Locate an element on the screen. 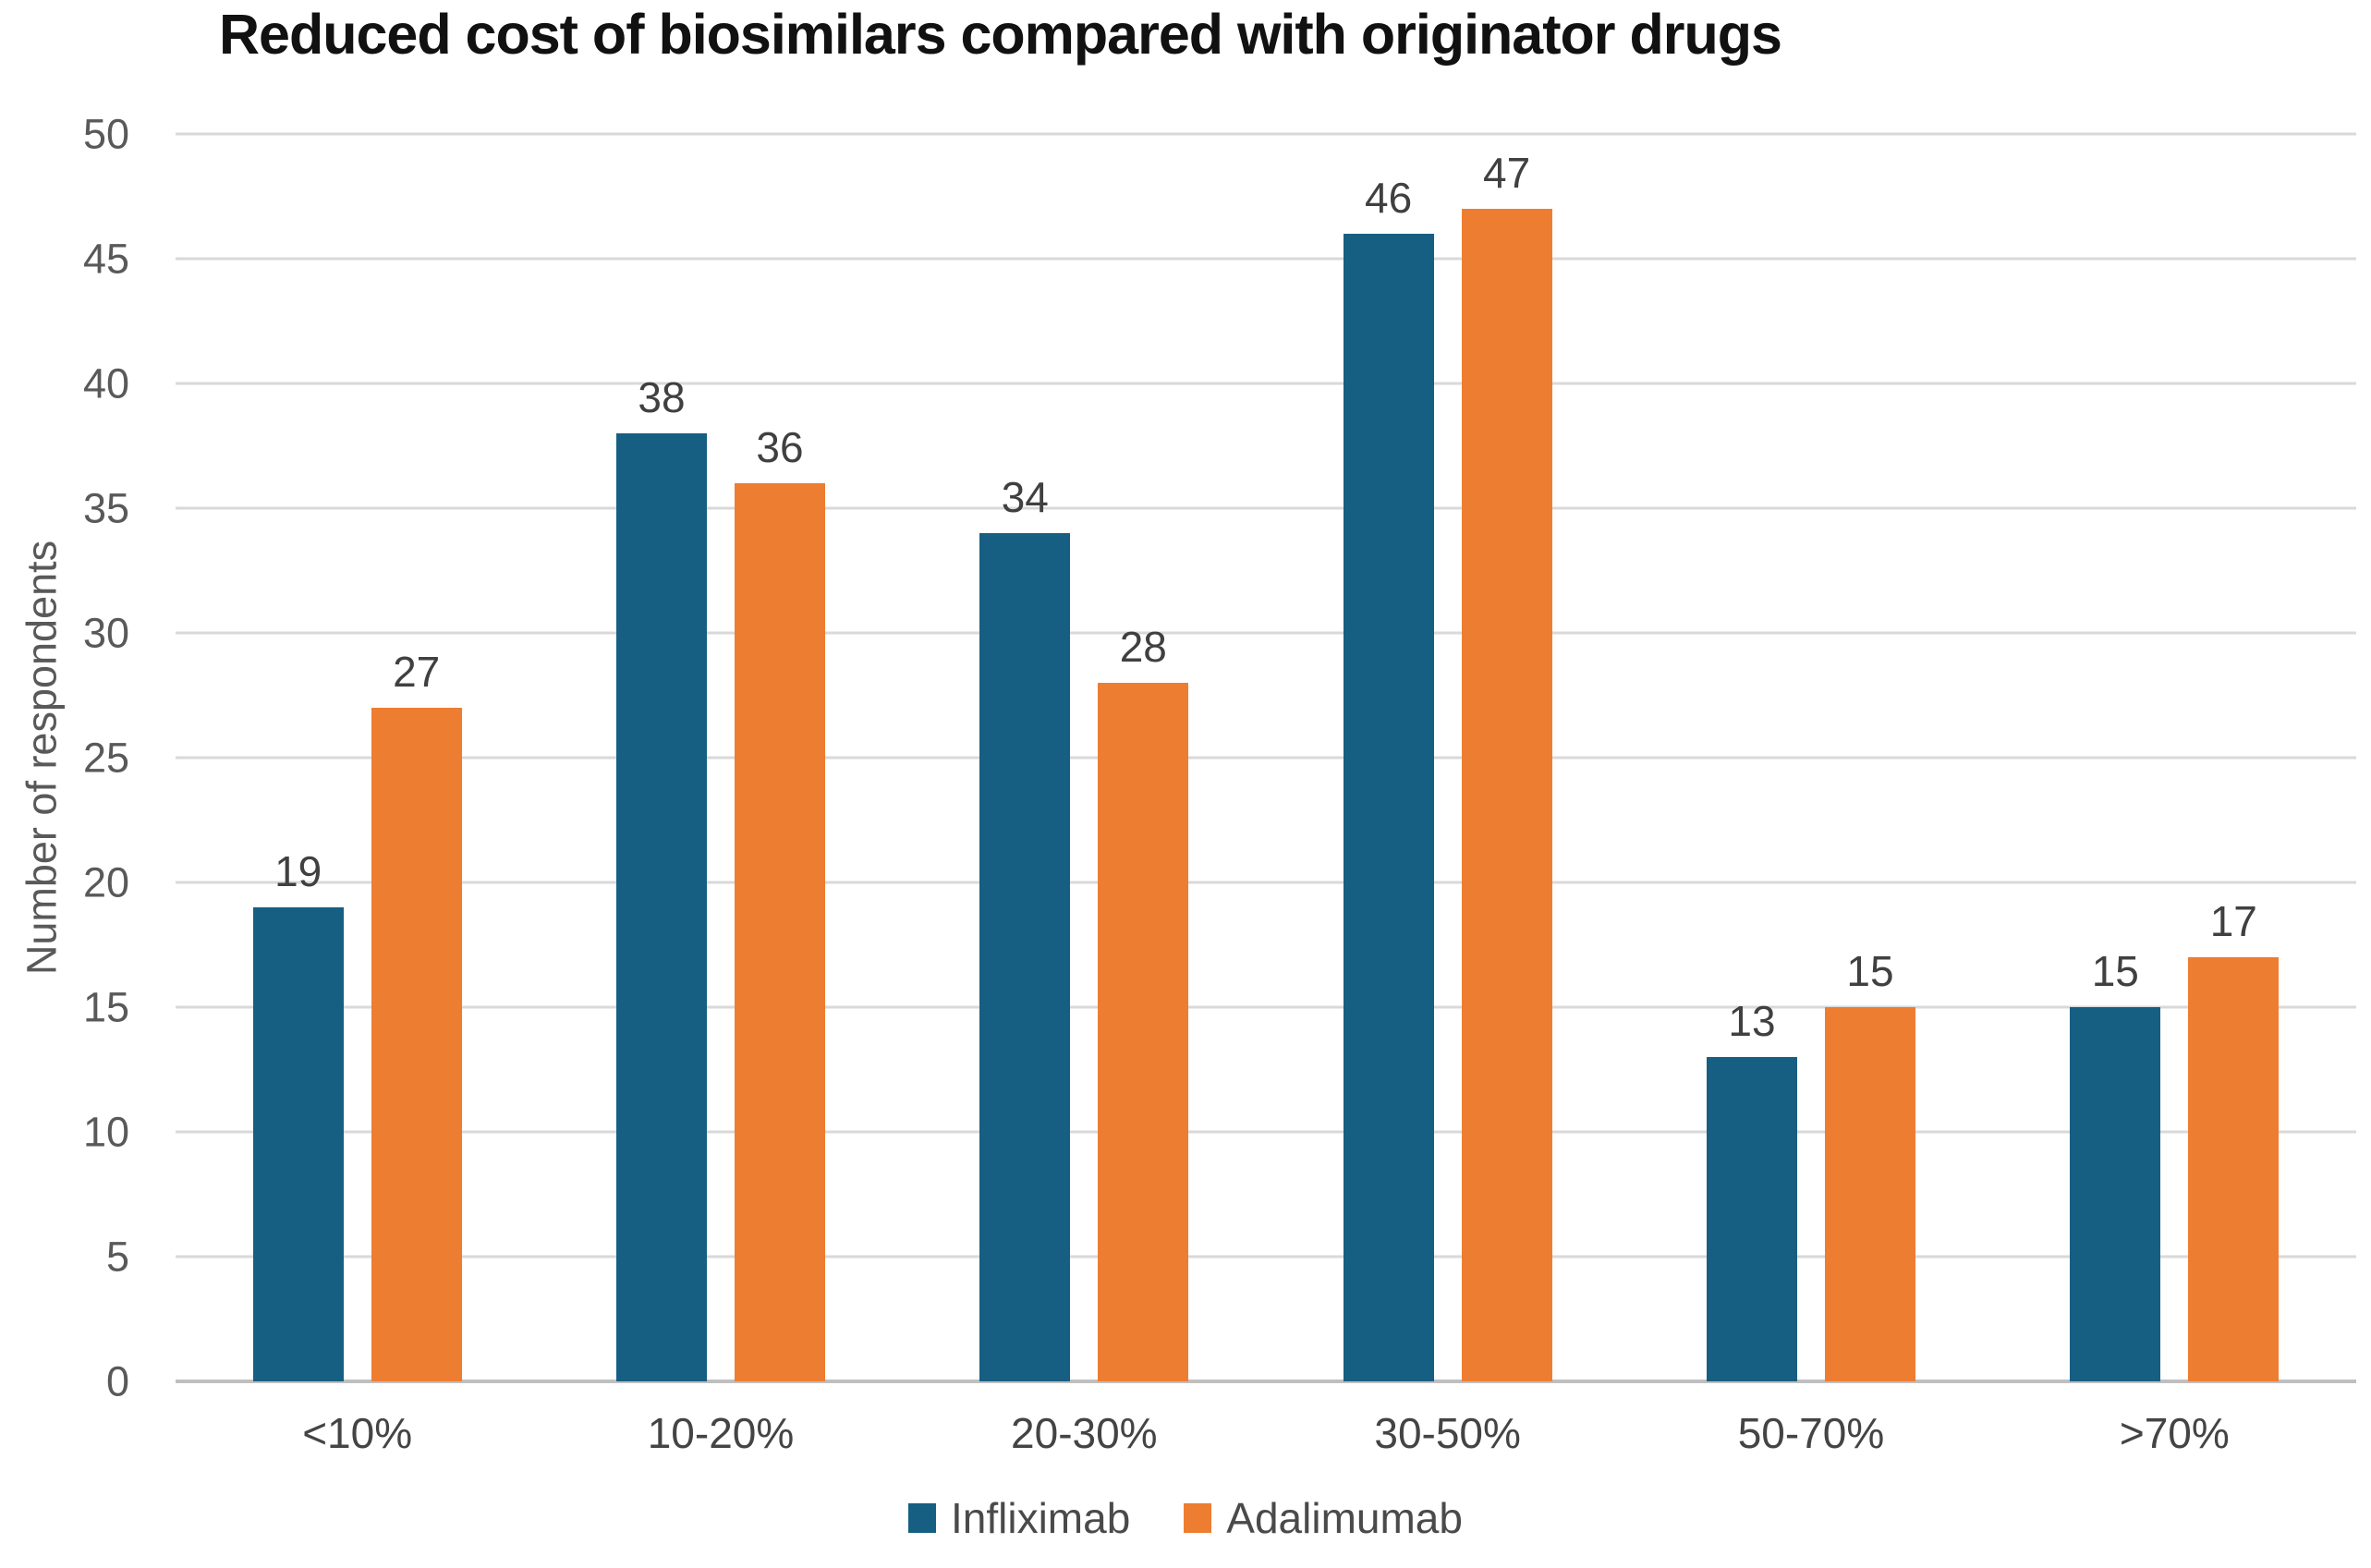 Image resolution: width=2371 pixels, height=1568 pixels. y-tick-label: 10 is located at coordinates (105, 1132).